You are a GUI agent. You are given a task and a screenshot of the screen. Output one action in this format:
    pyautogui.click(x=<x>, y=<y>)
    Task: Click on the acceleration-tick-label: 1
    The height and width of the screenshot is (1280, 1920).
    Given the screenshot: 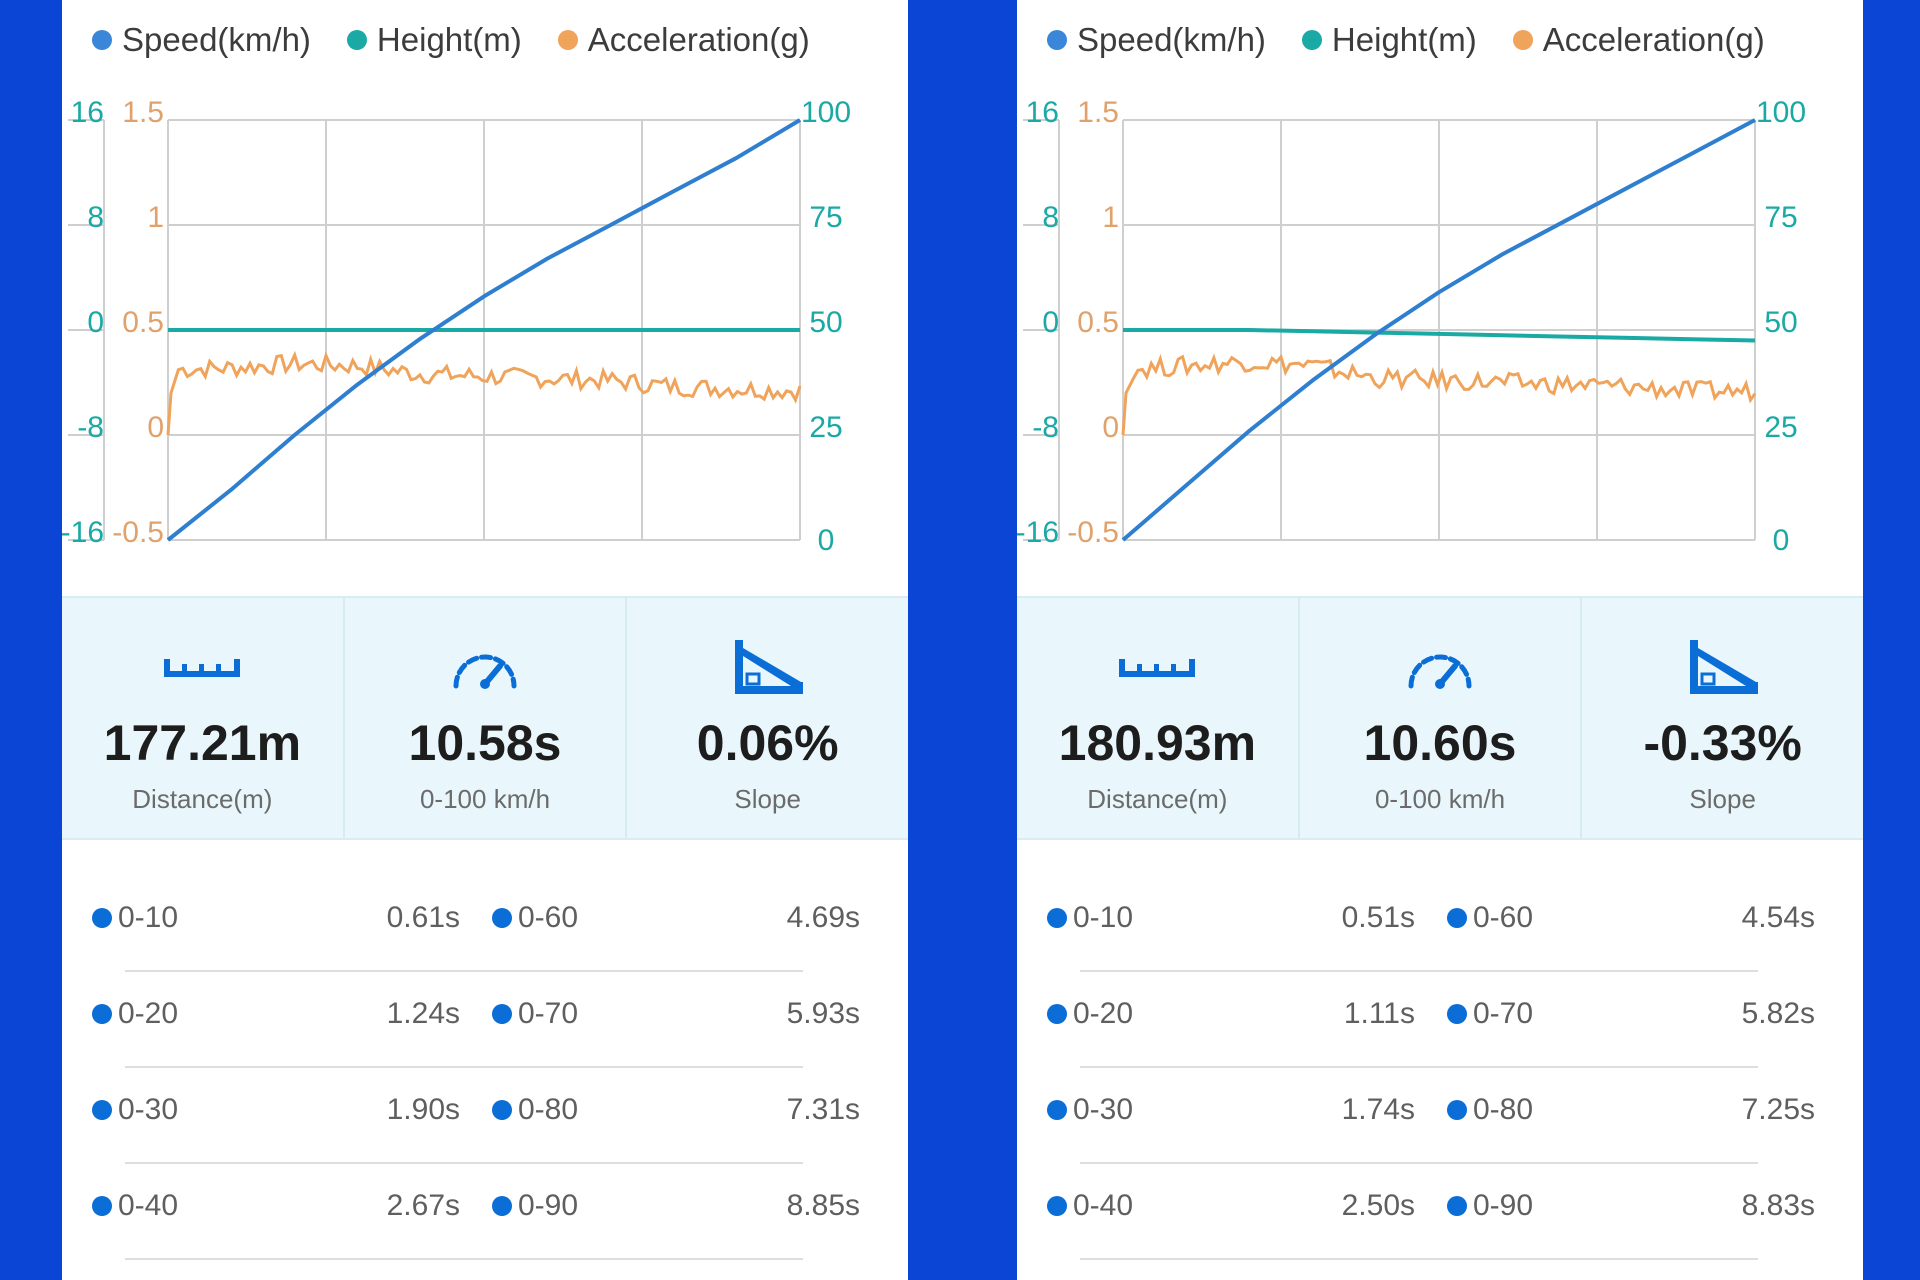 What is the action you would take?
    pyautogui.click(x=155, y=217)
    